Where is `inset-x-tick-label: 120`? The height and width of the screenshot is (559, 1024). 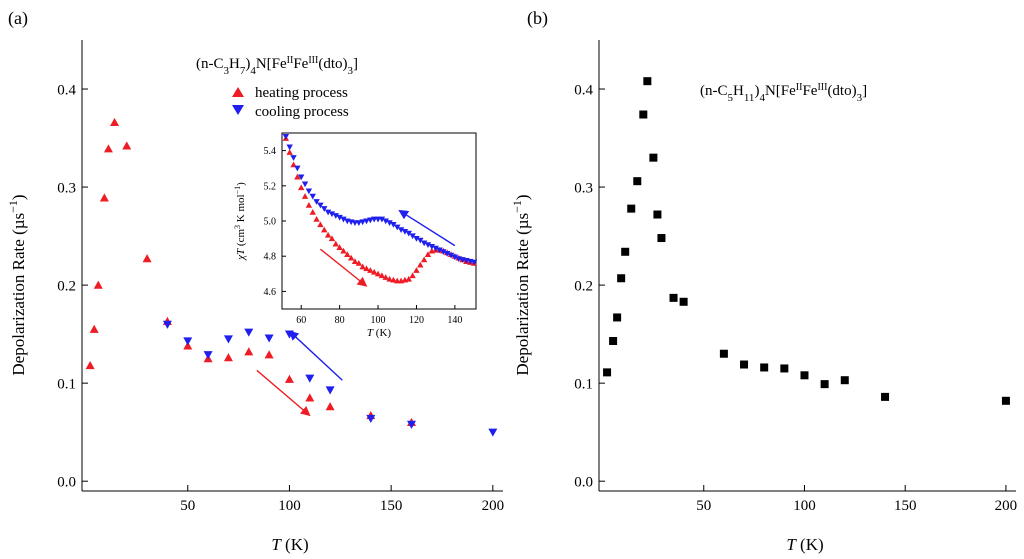 inset-x-tick-label: 120 is located at coordinates (416, 320).